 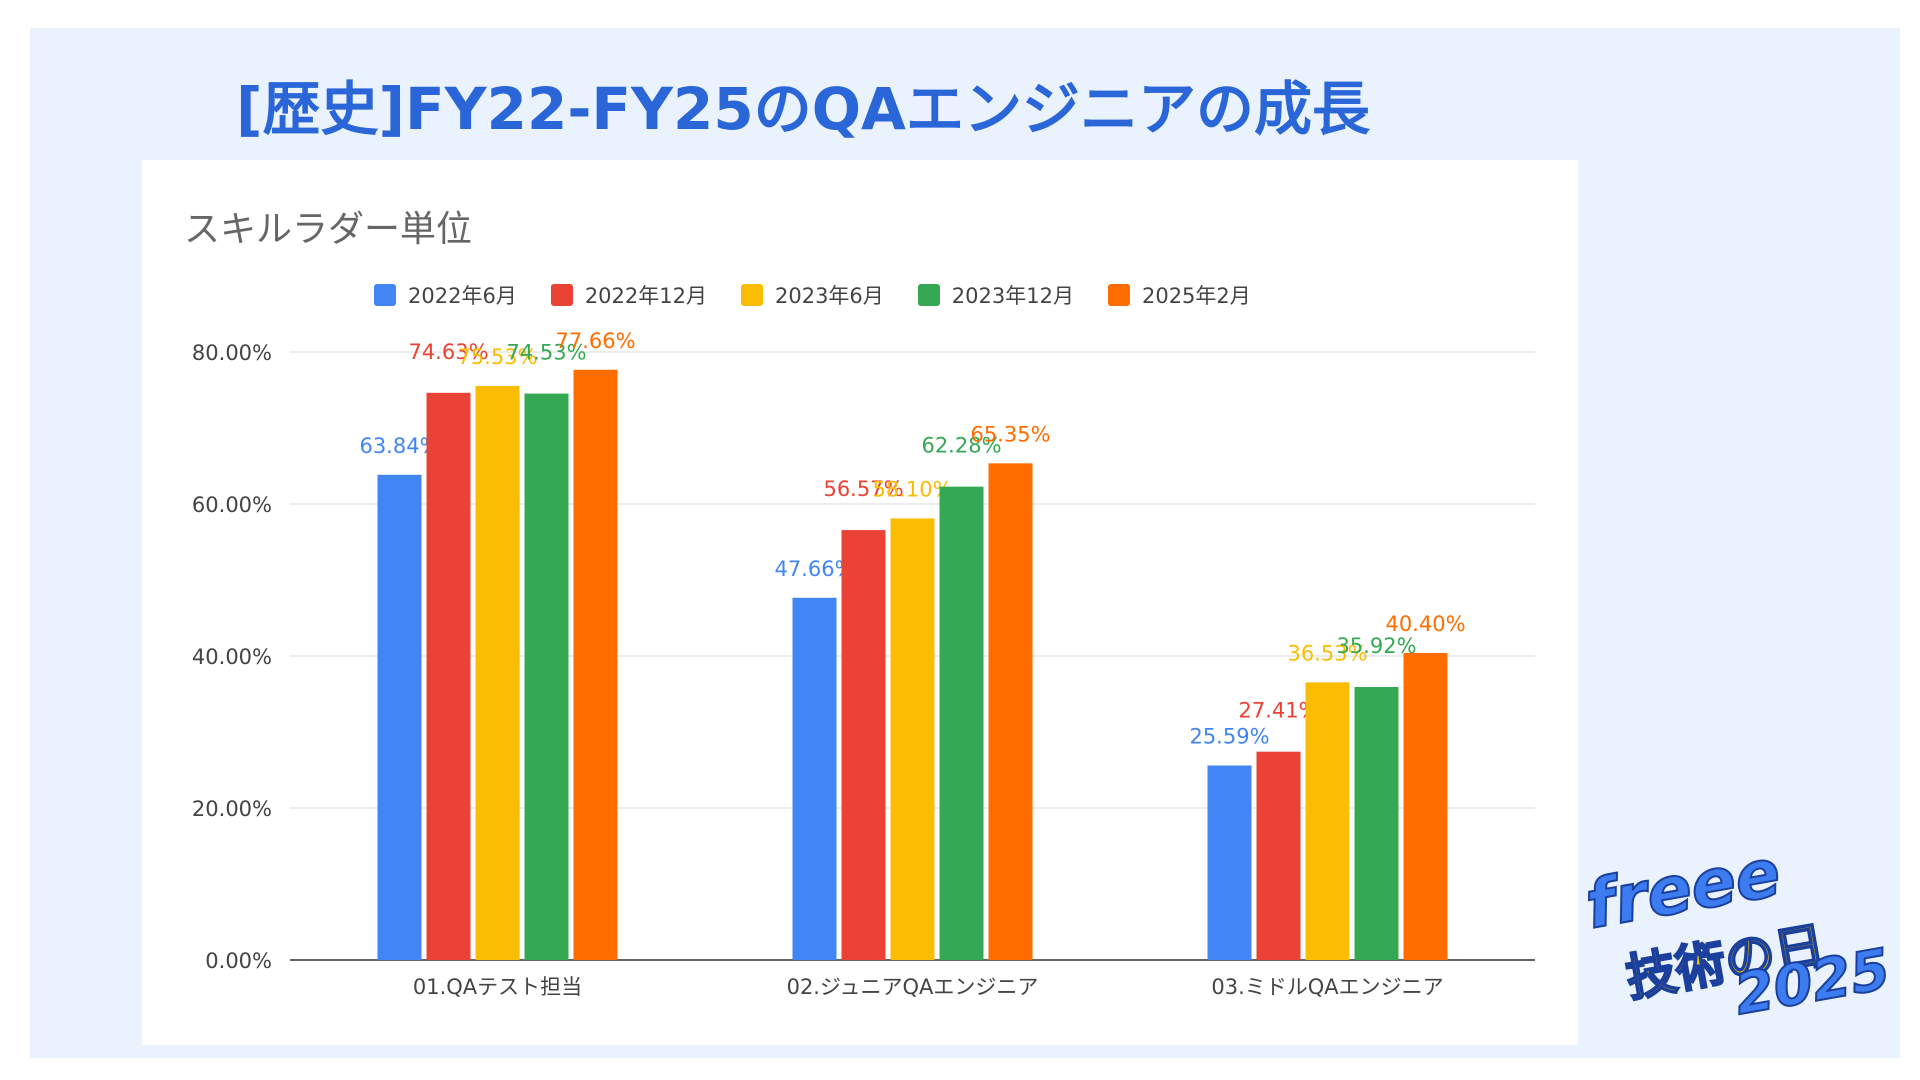 I want to click on x-tick-label: 02.ジュニアQAエンジニア, so click(x=913, y=987).